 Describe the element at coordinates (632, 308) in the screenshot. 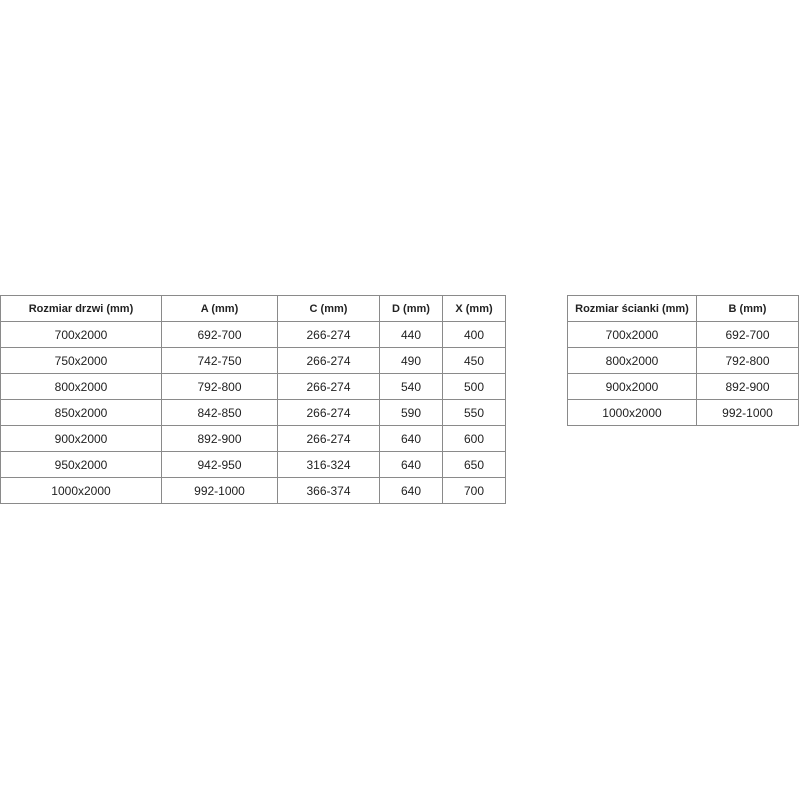

I see `column-header: Rozmiar ścianki (mm)` at that location.